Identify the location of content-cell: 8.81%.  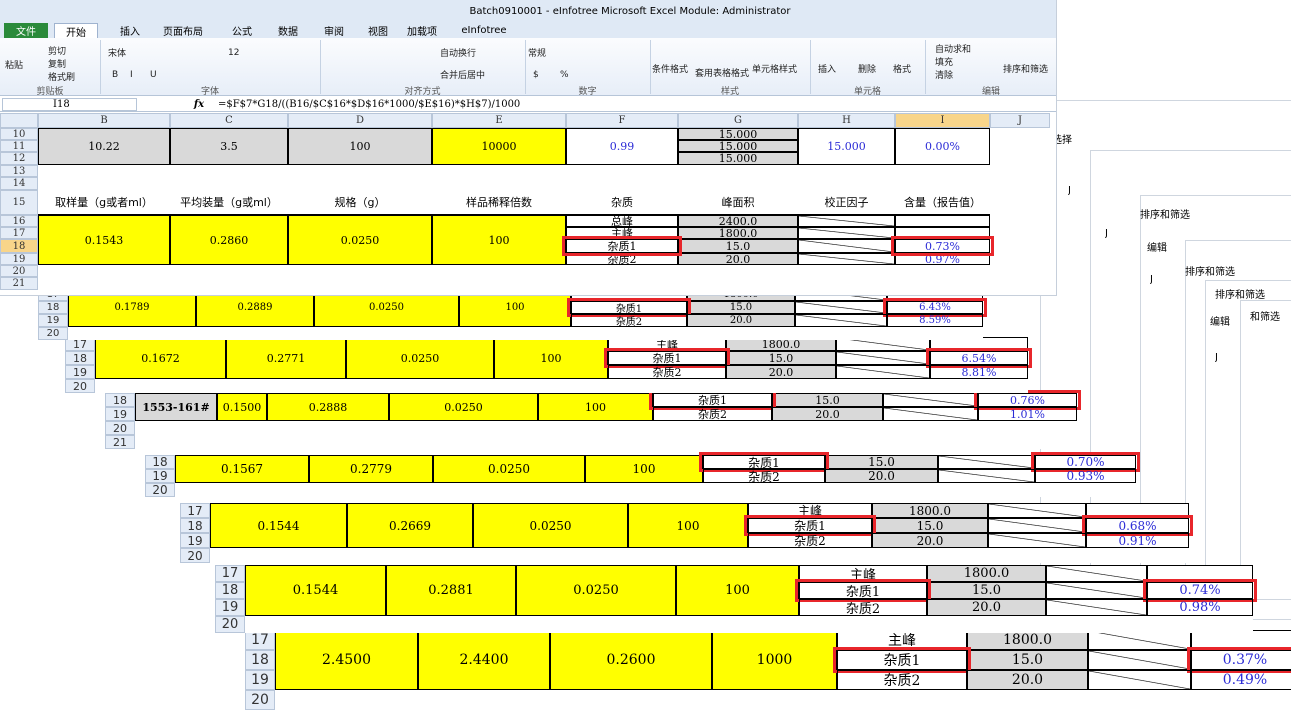
(979, 372).